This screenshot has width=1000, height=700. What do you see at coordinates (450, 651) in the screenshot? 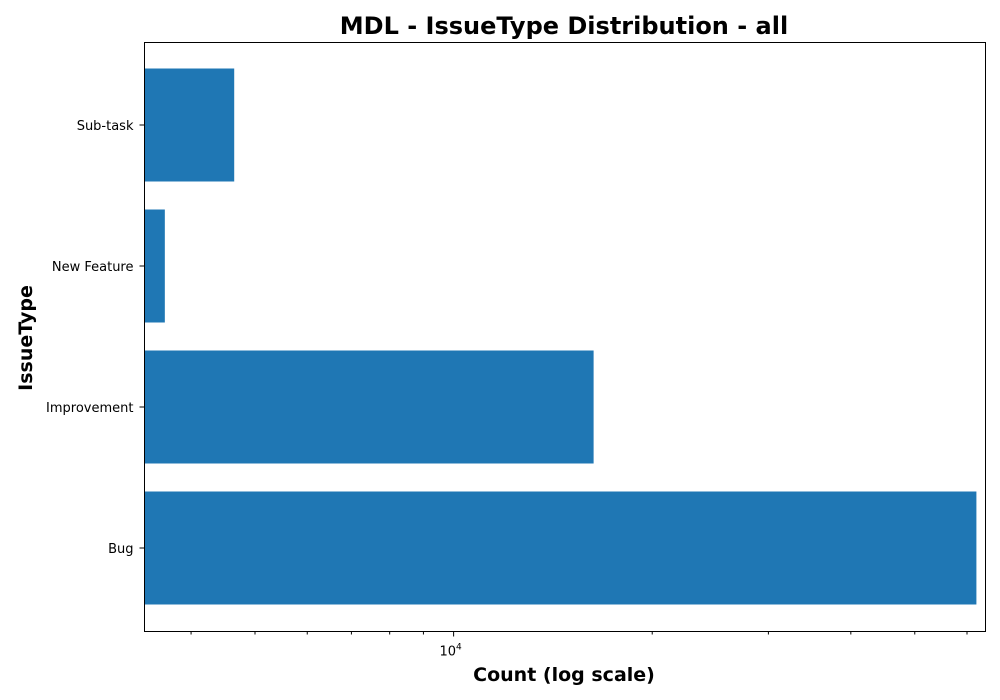
I see `x-tick-label: 104` at bounding box center [450, 651].